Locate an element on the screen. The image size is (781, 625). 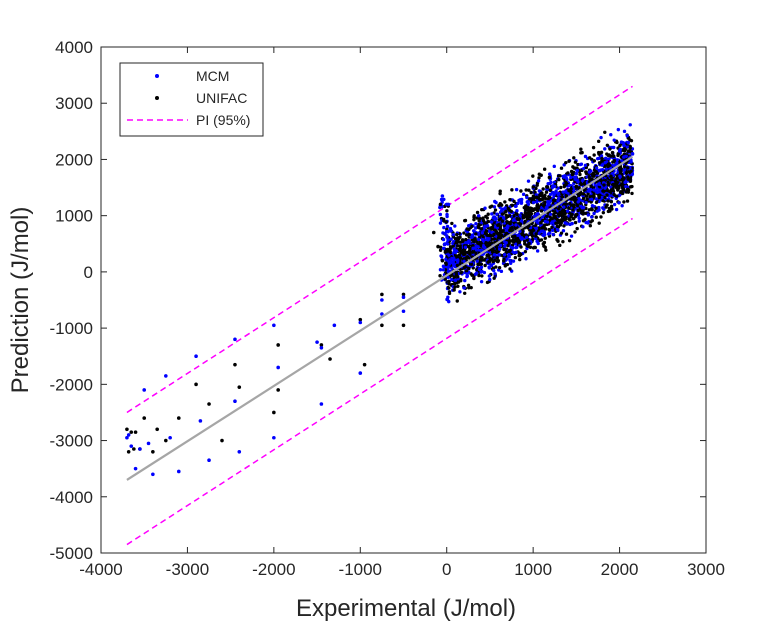
x-tick-label: -2000 is located at coordinates (273, 569).